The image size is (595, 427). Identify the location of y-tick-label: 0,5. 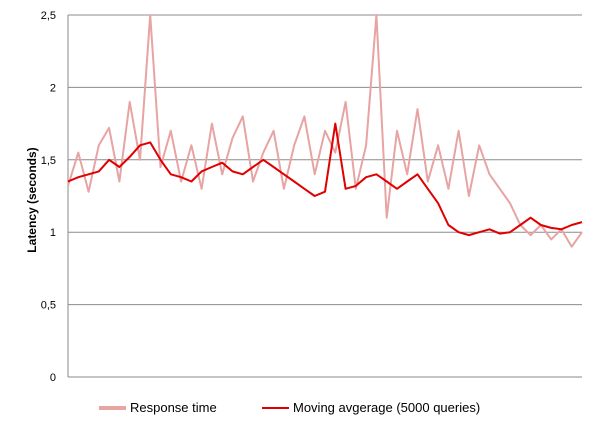
(48, 306).